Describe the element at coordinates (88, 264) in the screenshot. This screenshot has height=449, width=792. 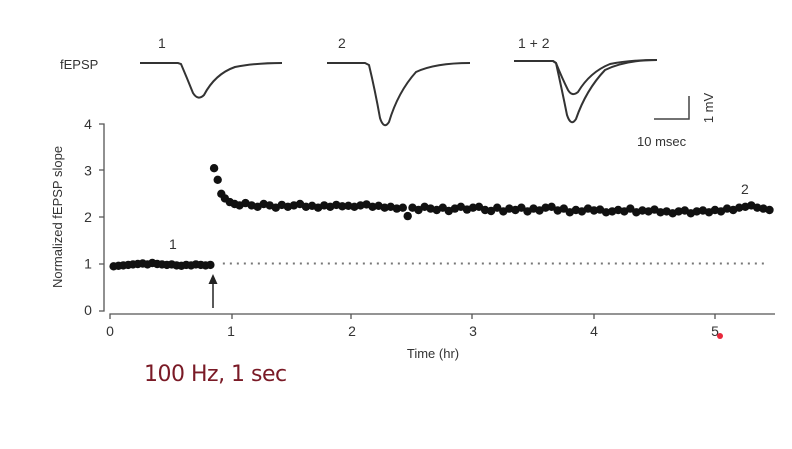
I see `y-tick-label: 1` at that location.